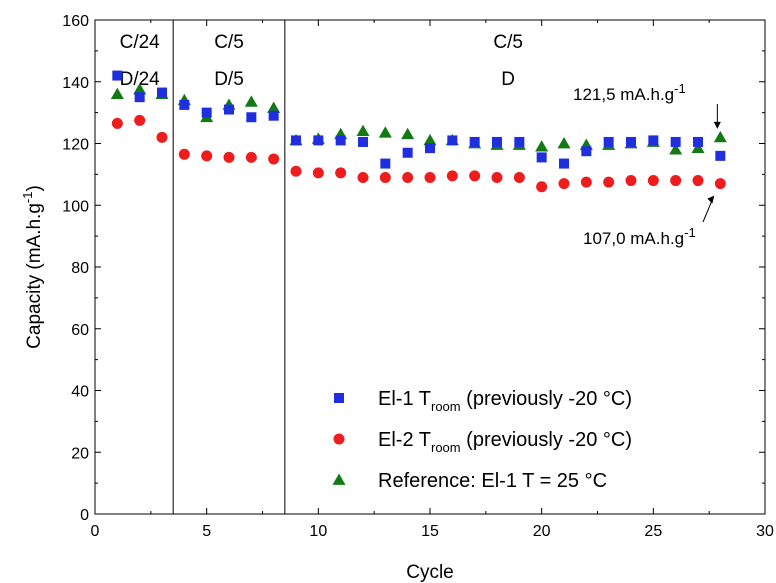 The image size is (776, 583). I want to click on legend-label-main: Reference: El-1 T = 25 °C, so click(492, 481).